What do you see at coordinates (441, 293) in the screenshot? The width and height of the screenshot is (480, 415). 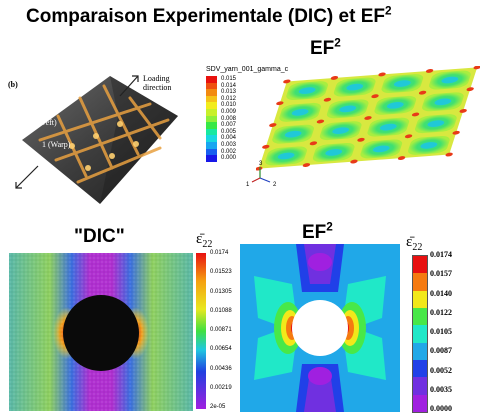 I see `ef-tick-label: 0.0140` at bounding box center [441, 293].